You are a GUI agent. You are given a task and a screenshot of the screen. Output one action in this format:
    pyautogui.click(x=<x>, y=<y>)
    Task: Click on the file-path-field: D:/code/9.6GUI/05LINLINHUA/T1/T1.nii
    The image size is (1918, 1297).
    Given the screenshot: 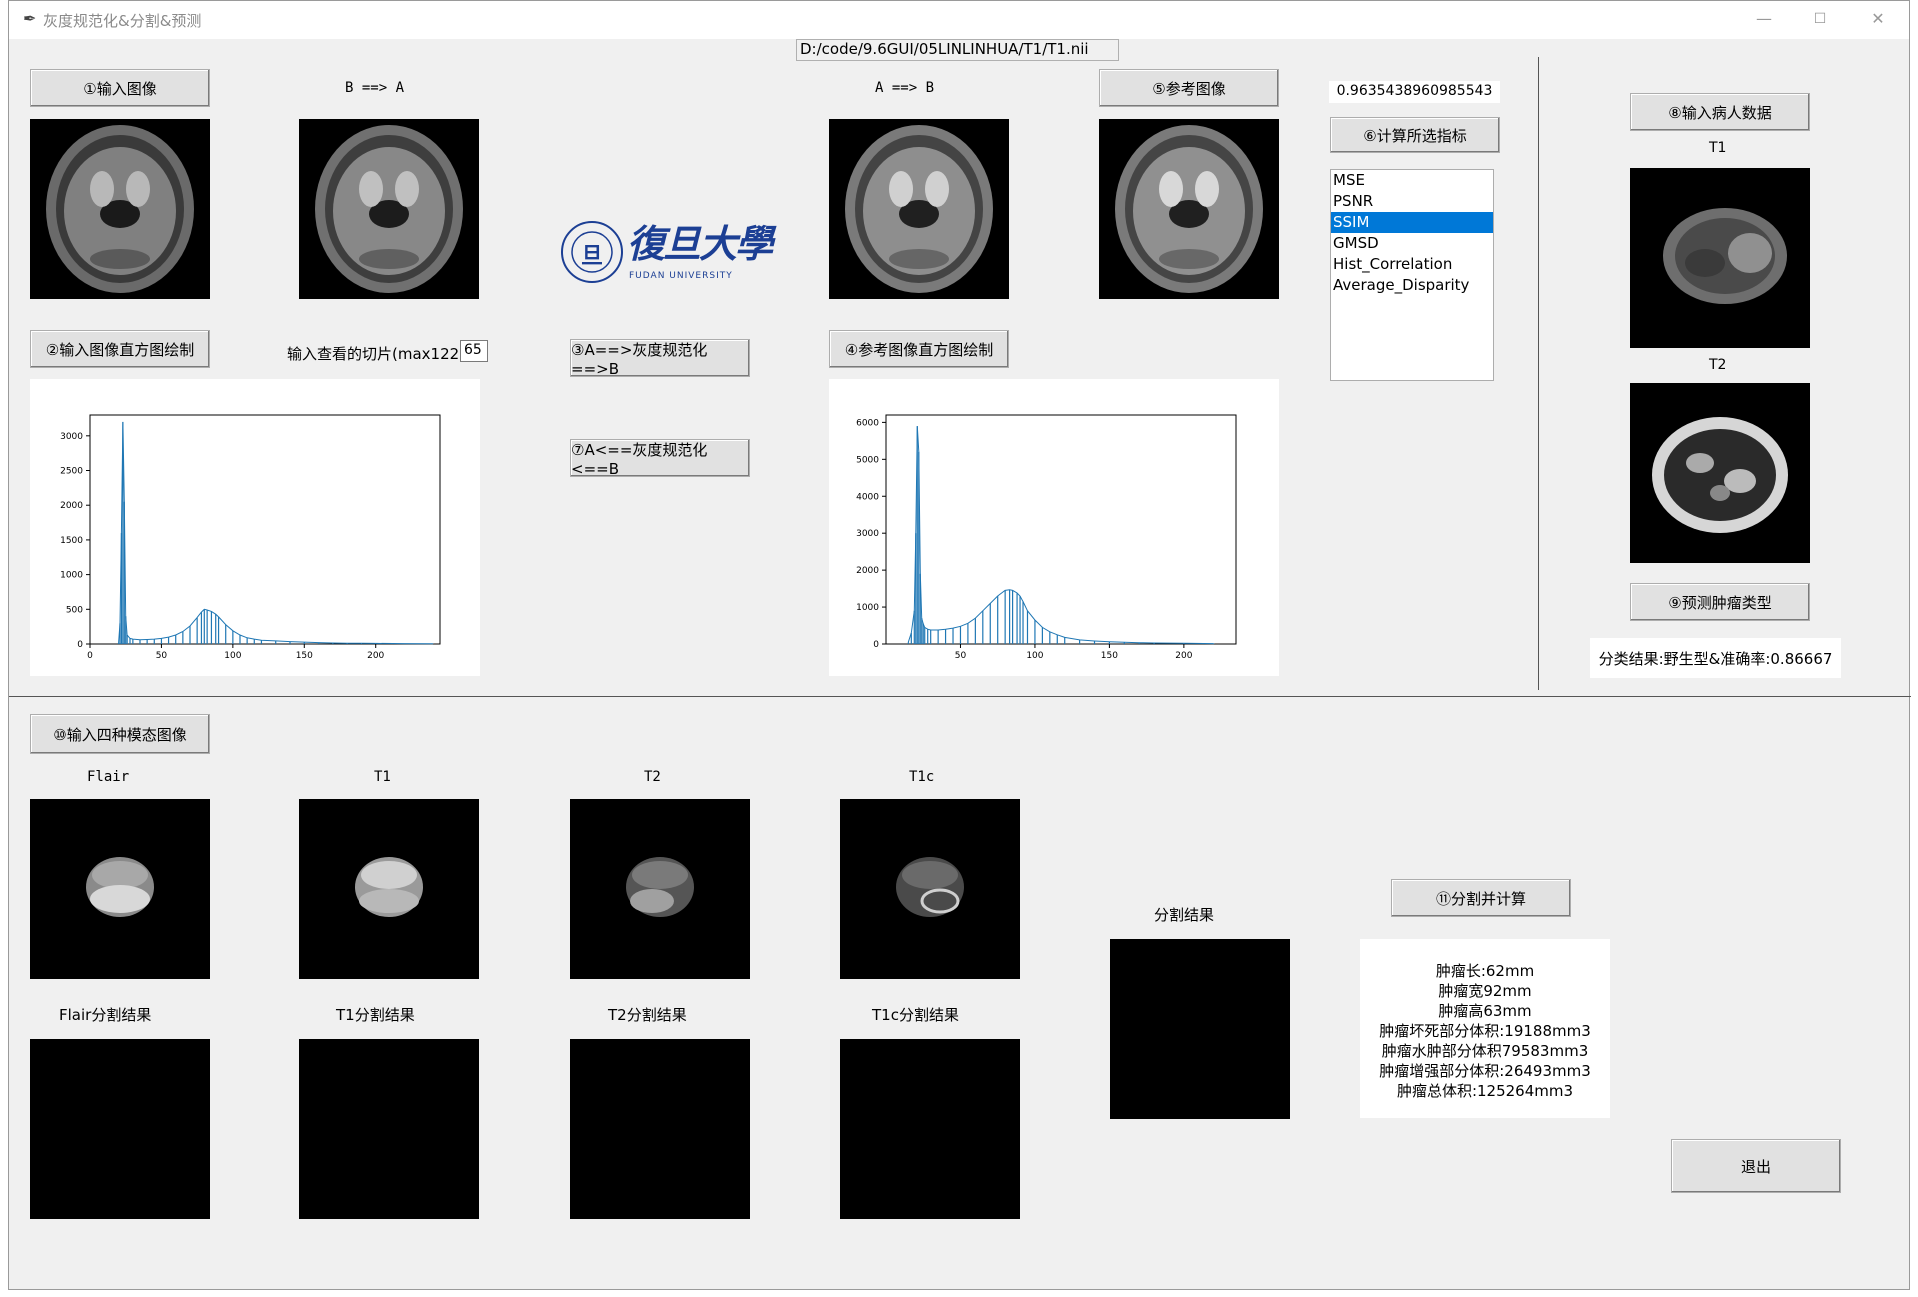 What is the action you would take?
    pyautogui.click(x=957, y=50)
    